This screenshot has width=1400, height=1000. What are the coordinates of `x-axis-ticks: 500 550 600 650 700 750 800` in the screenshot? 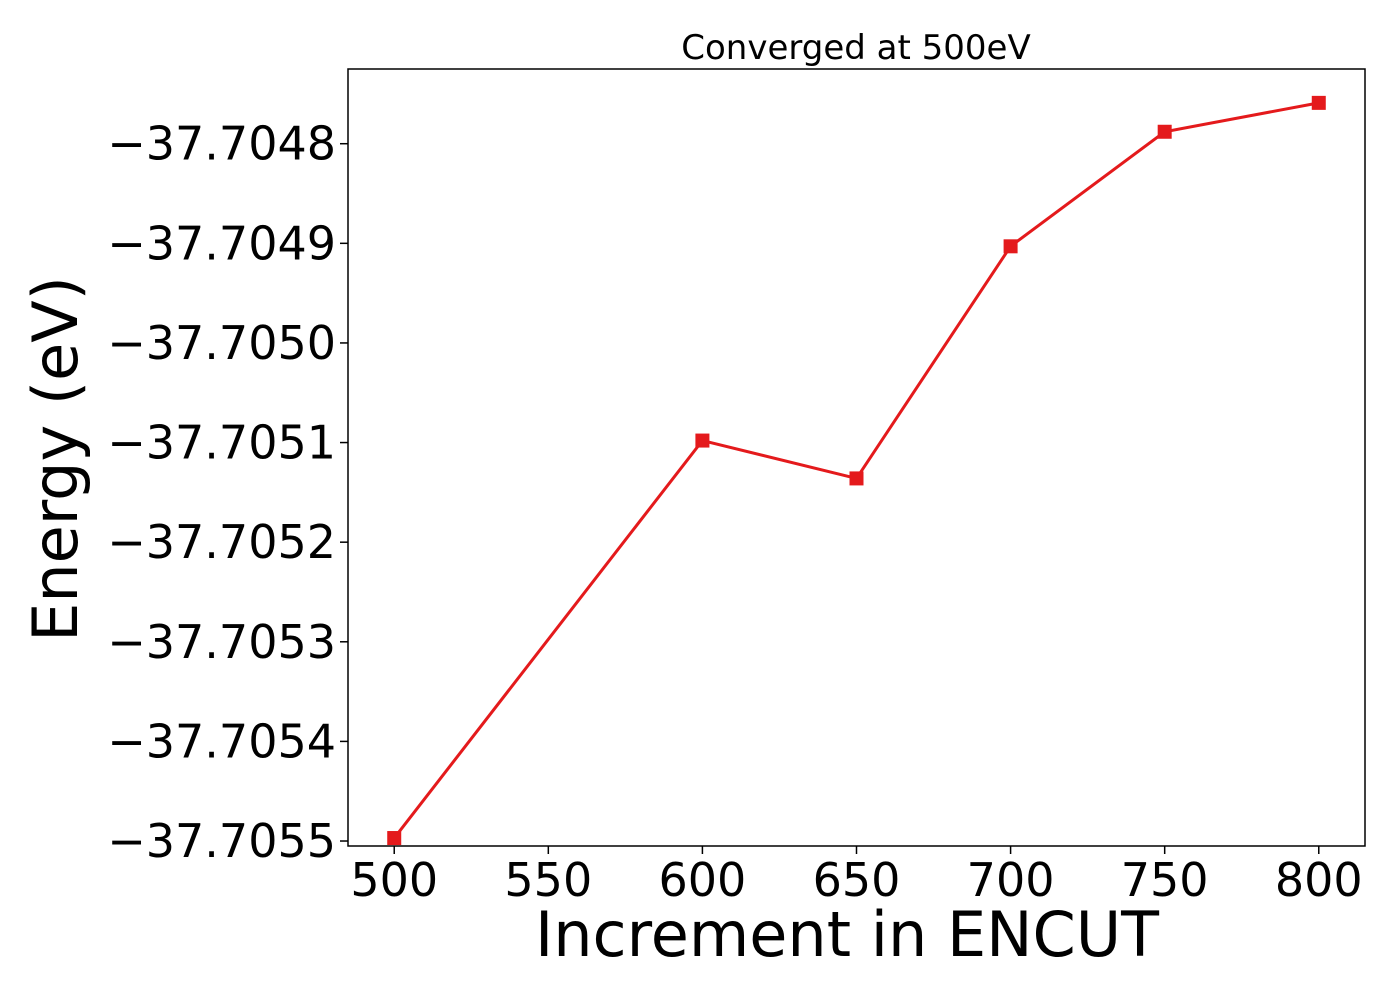 It's located at (856, 876).